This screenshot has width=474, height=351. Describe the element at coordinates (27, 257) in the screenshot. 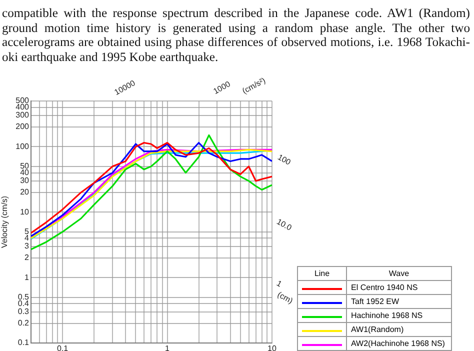

I see `y-tick-label: 2` at that location.